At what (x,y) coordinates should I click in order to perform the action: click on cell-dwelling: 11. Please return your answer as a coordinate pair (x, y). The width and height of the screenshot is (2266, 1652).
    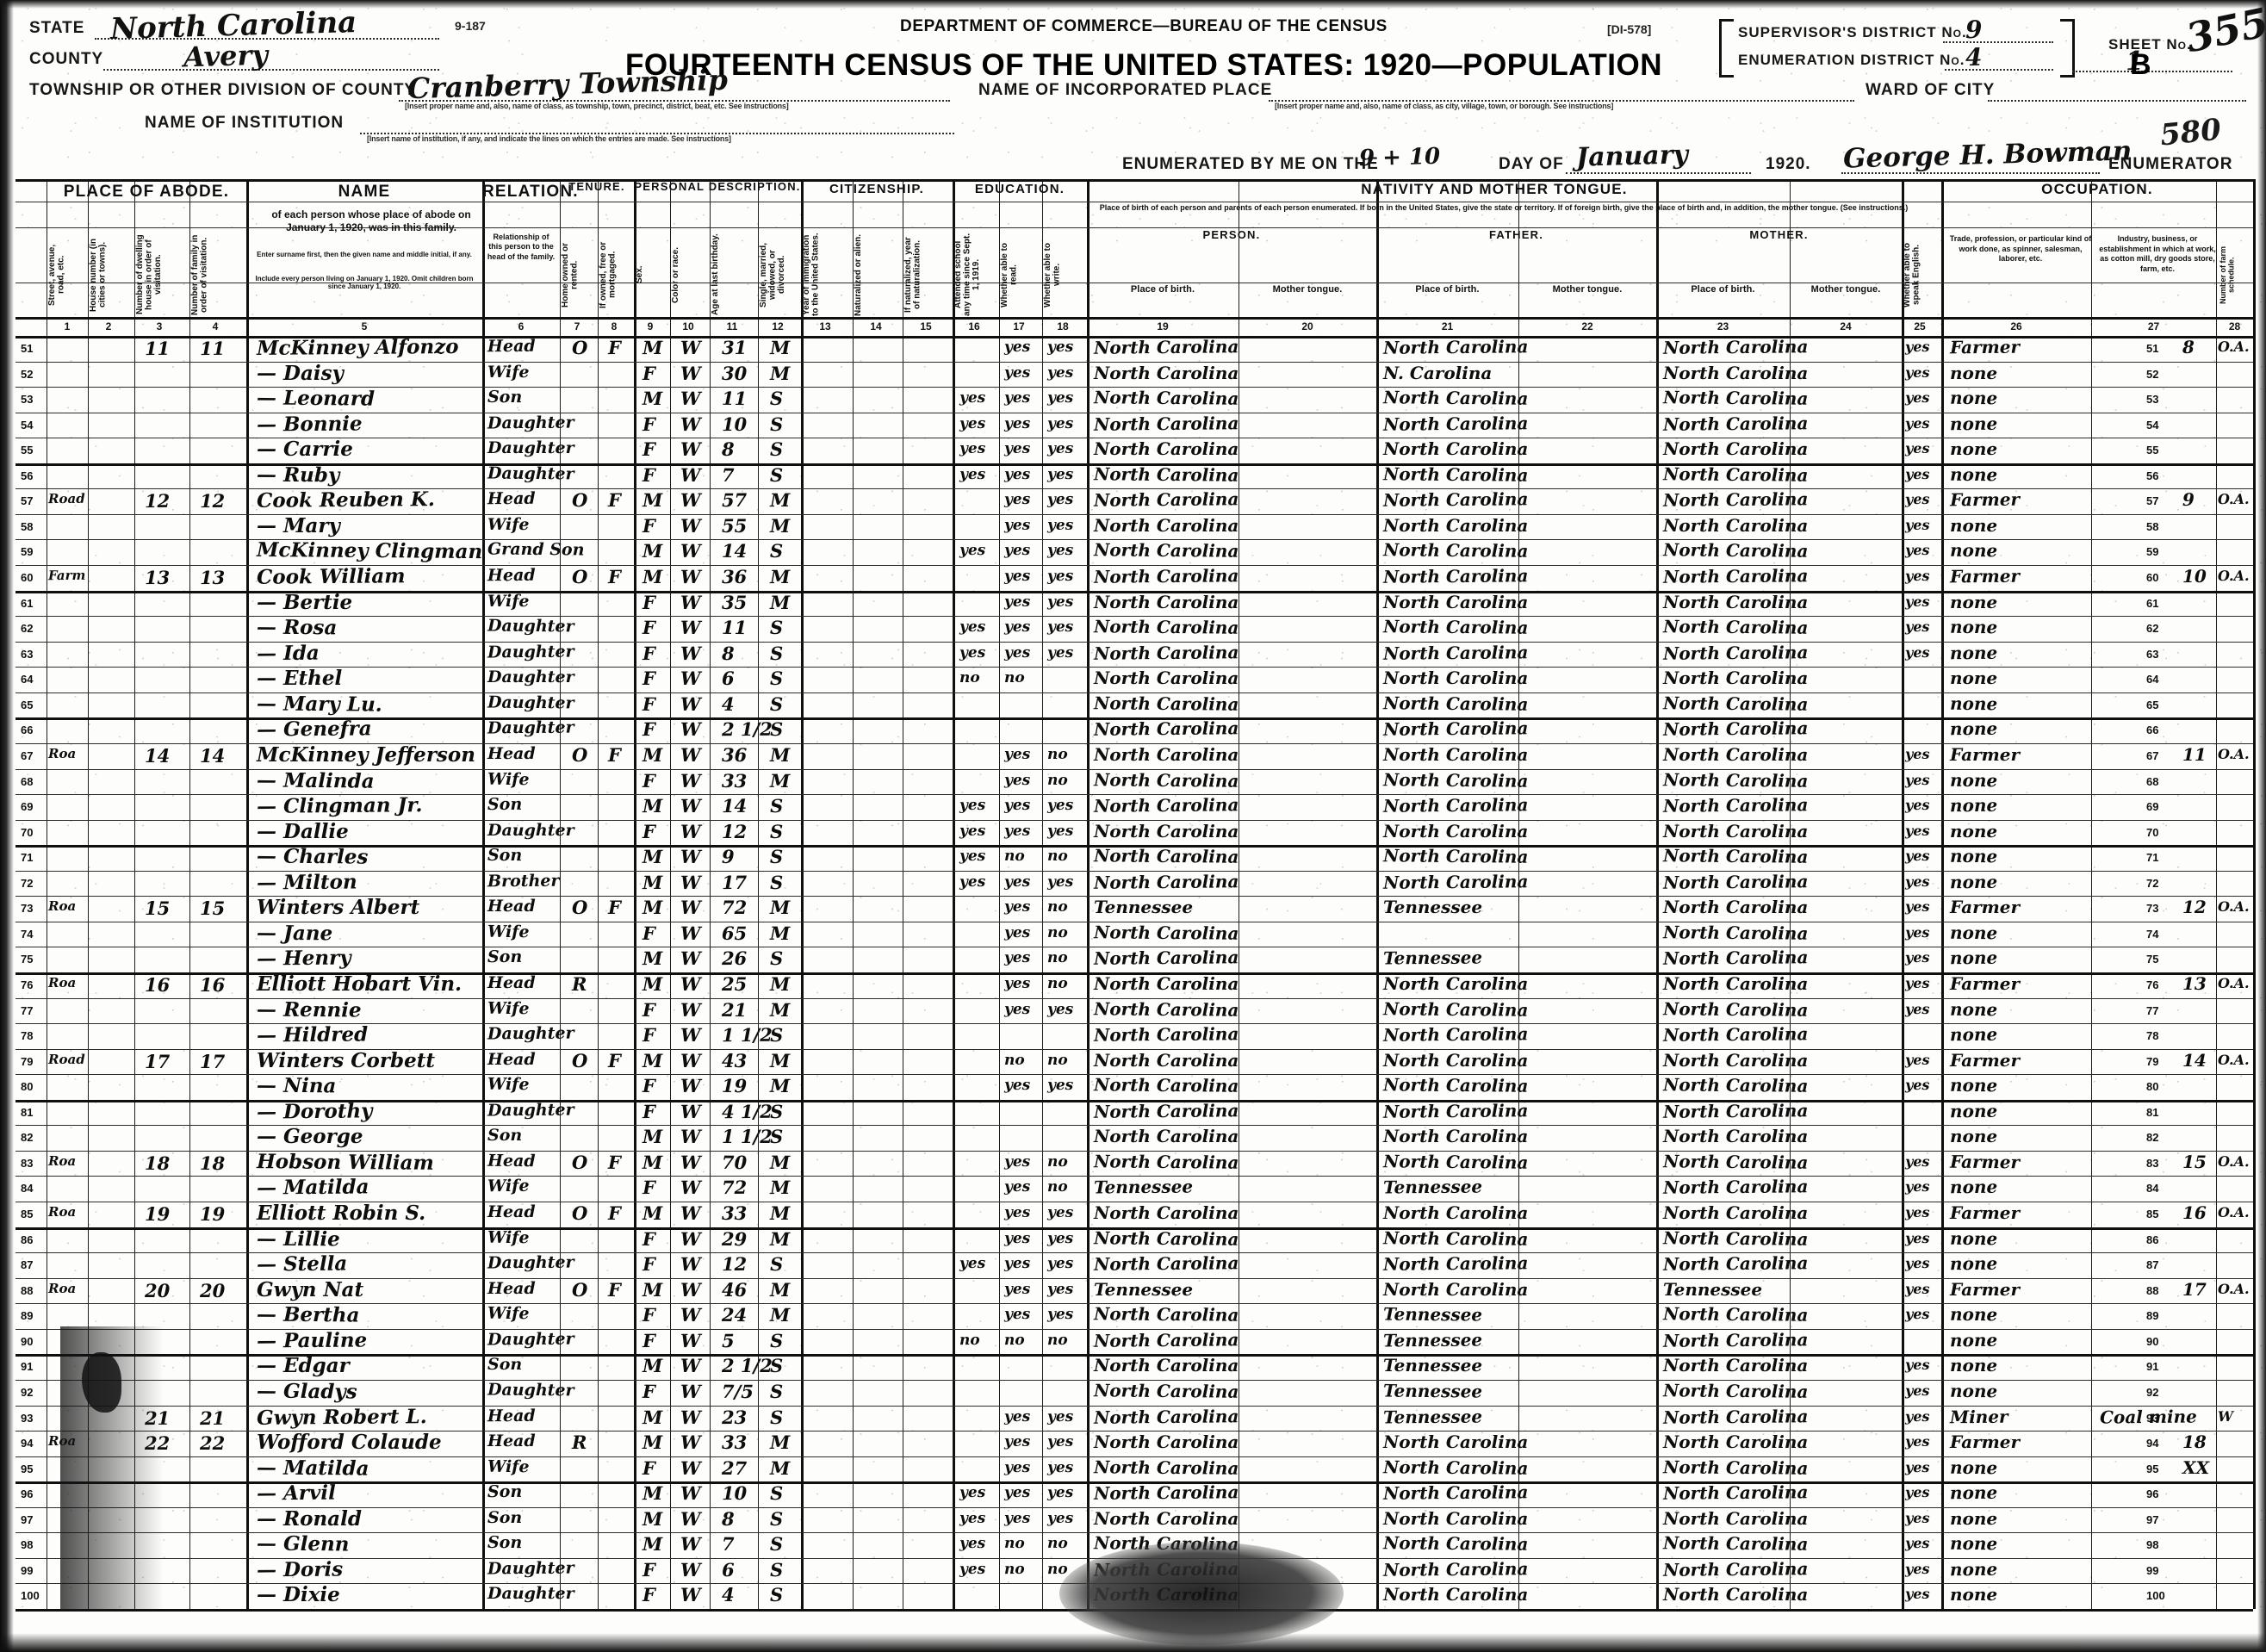
    Looking at the image, I should click on (158, 348).